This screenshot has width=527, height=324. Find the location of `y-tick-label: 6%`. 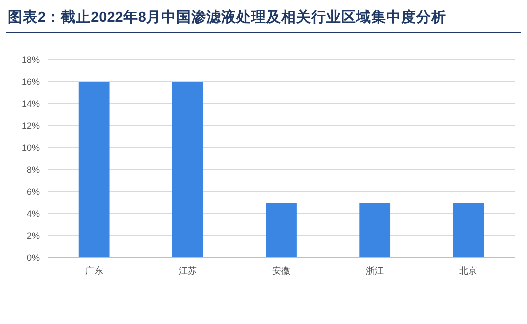

y-tick-label: 6% is located at coordinates (33, 192).